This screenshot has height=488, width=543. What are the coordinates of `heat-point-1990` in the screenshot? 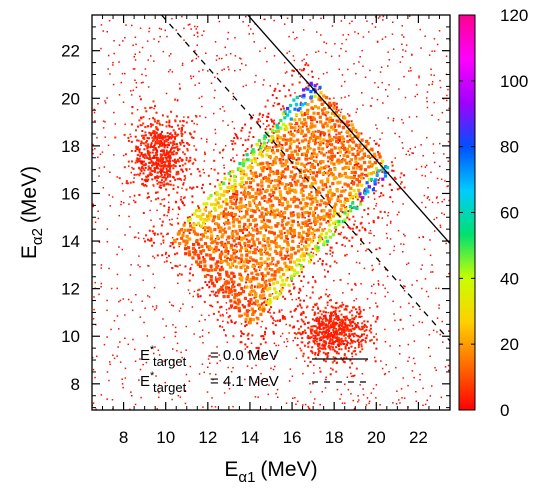 It's located at (153, 163).